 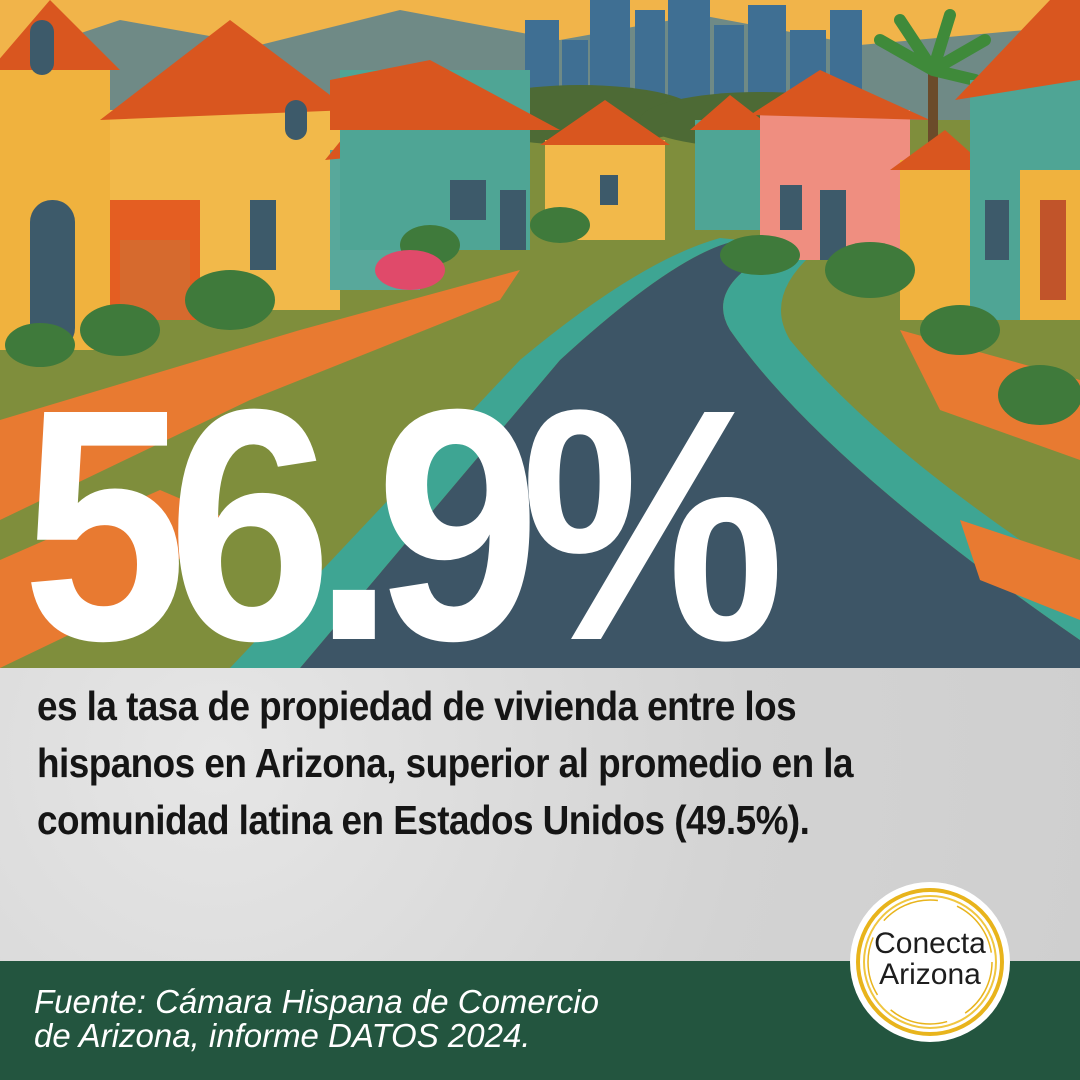 What do you see at coordinates (930, 974) in the screenshot?
I see `logo-line-2: Arizona` at bounding box center [930, 974].